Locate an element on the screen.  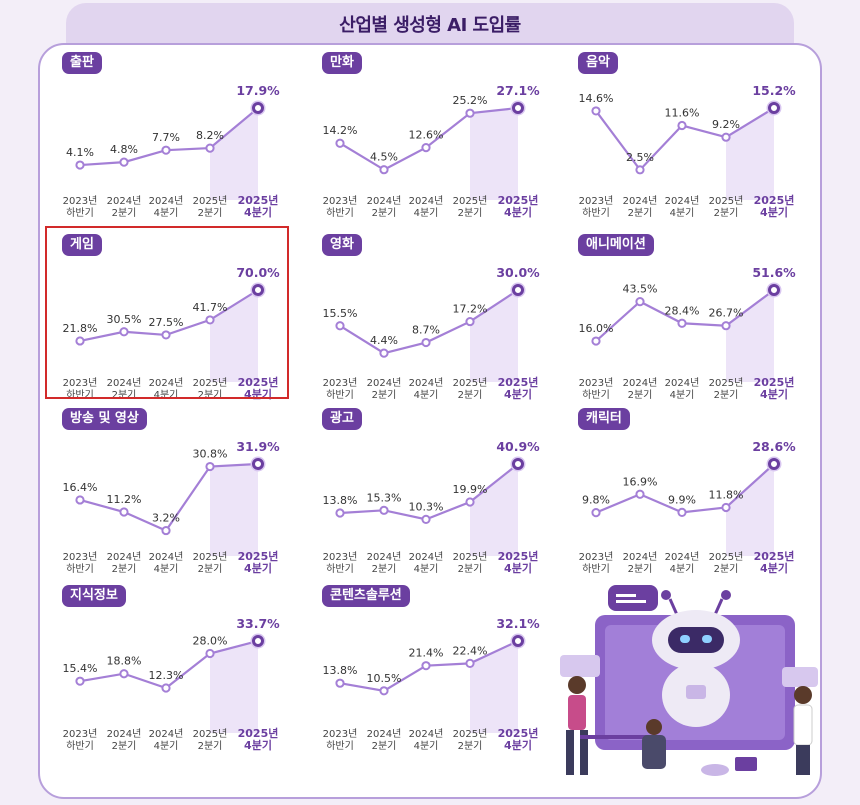
data-label: 43.5% is located at coordinates (640, 289).